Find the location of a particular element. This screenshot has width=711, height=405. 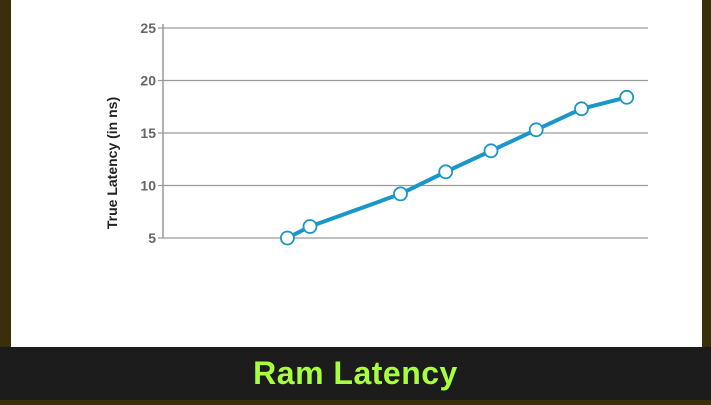

y-tick-label-25: 25 is located at coordinates (148, 28).